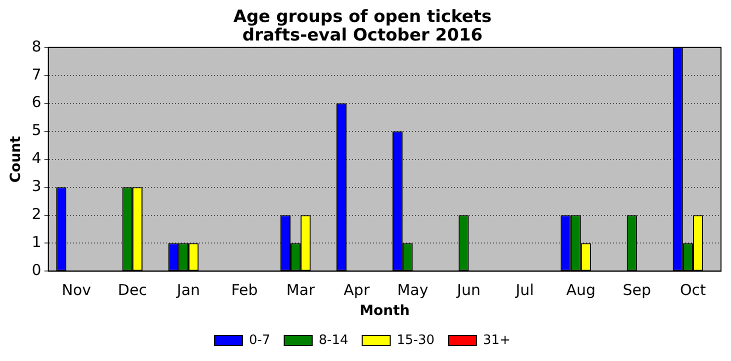 This screenshot has width=731, height=361. What do you see at coordinates (132, 290) in the screenshot?
I see `x-tick-label: Dec` at bounding box center [132, 290].